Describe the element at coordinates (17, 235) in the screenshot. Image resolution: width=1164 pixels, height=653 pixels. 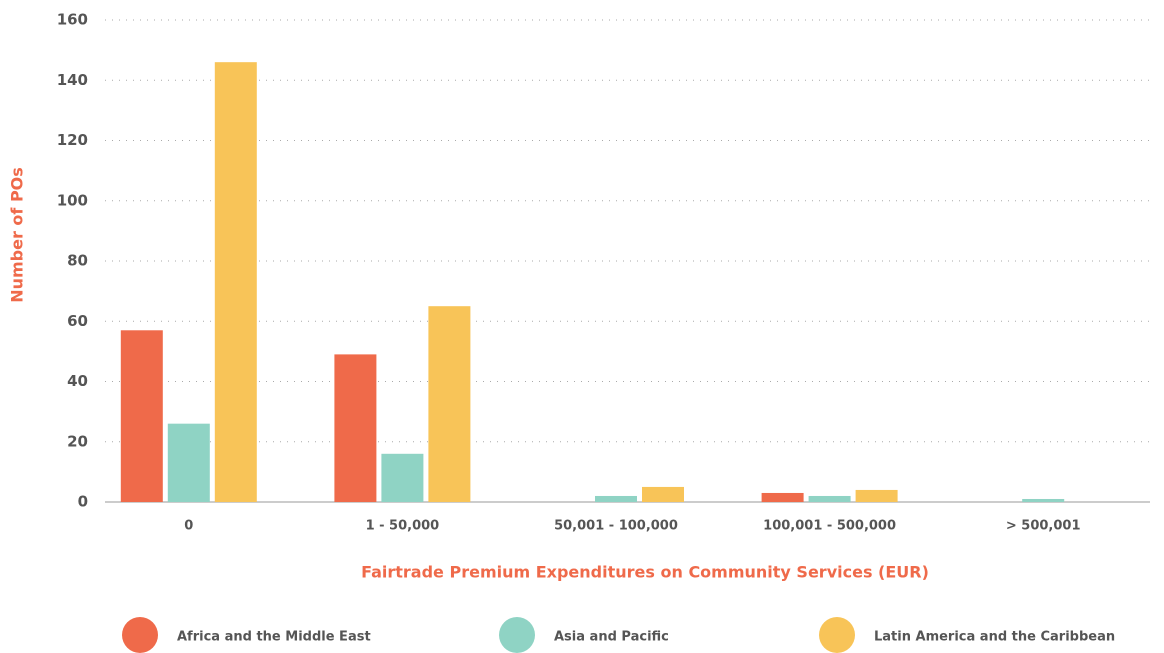
I see `y-axis-title: Number of POs` at that location.